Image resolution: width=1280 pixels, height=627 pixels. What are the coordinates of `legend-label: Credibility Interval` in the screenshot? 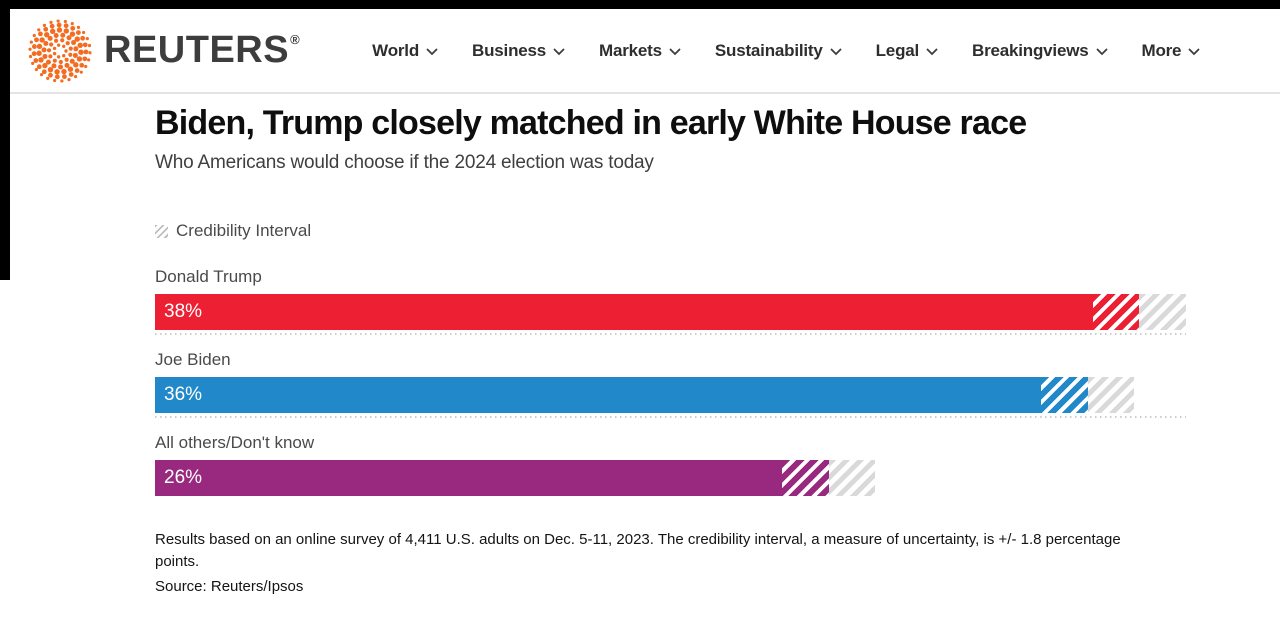 It's located at (244, 230).